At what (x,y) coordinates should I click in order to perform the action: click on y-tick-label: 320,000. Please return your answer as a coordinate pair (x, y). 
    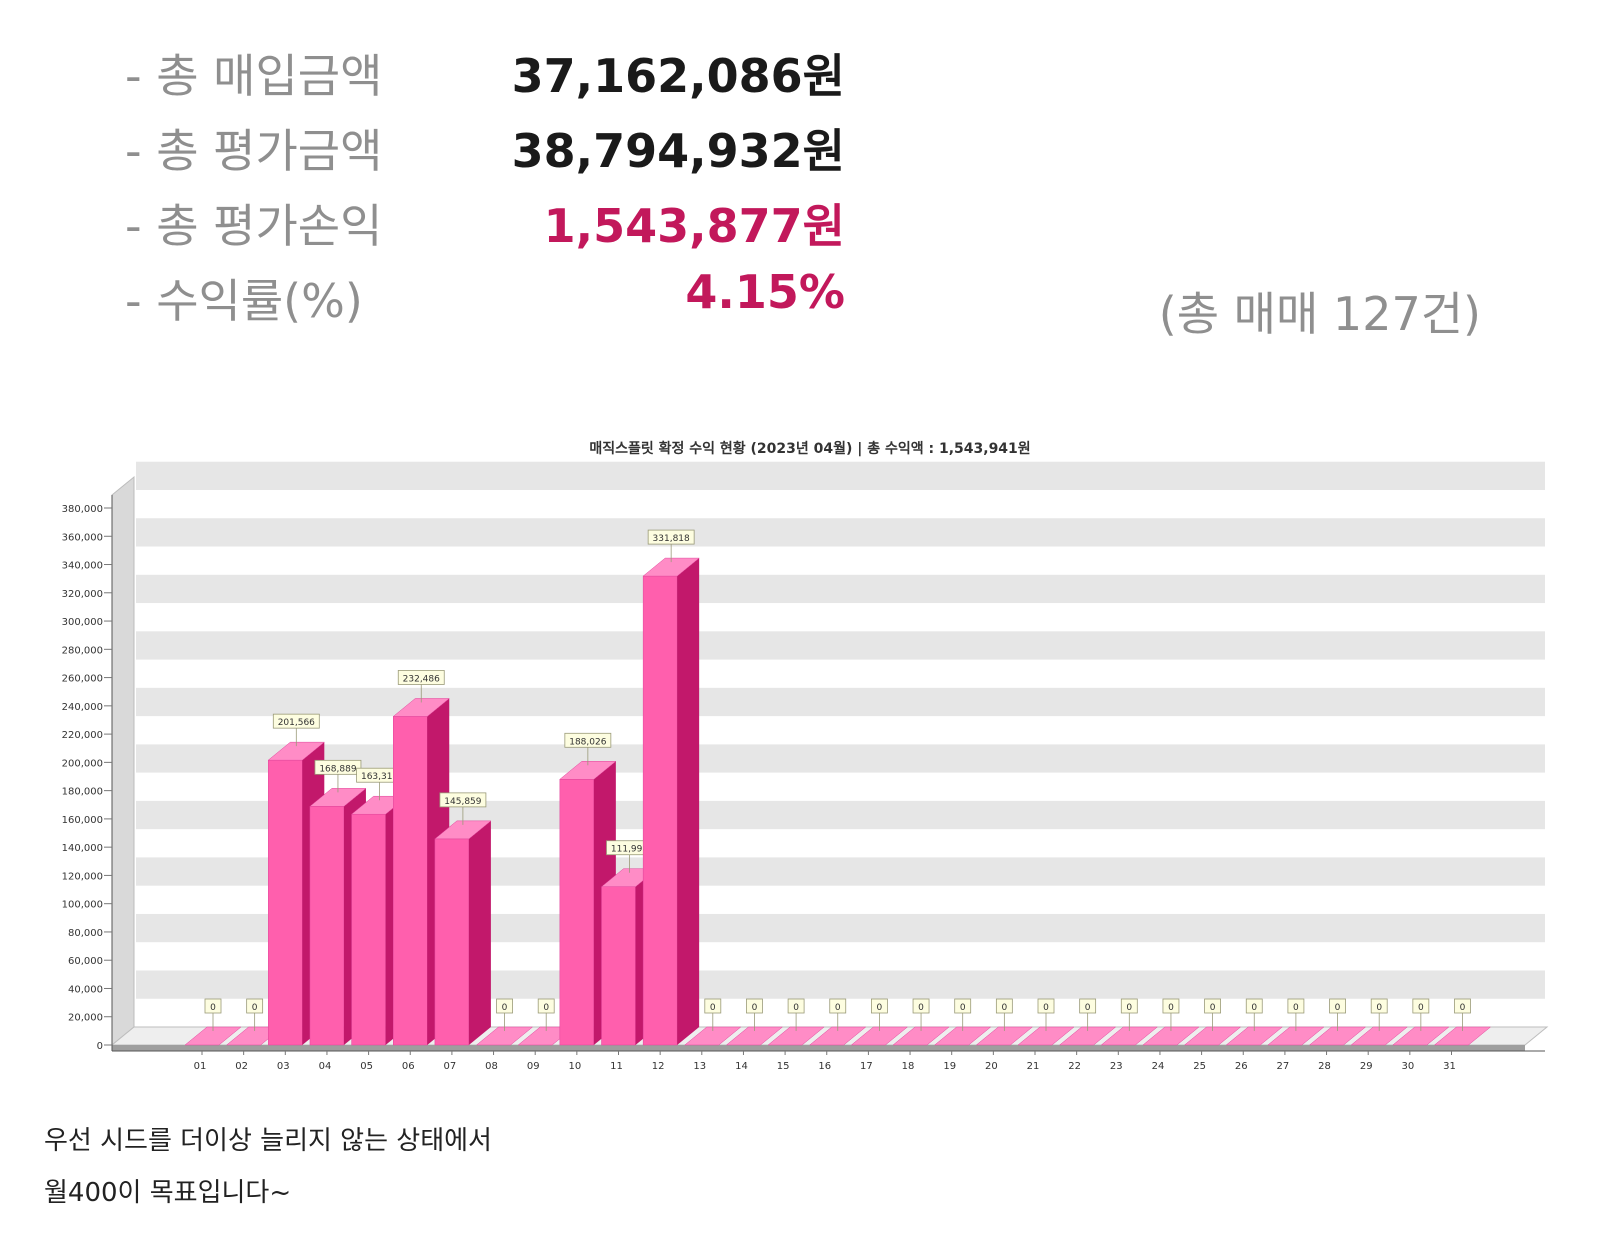
    Looking at the image, I should click on (82, 594).